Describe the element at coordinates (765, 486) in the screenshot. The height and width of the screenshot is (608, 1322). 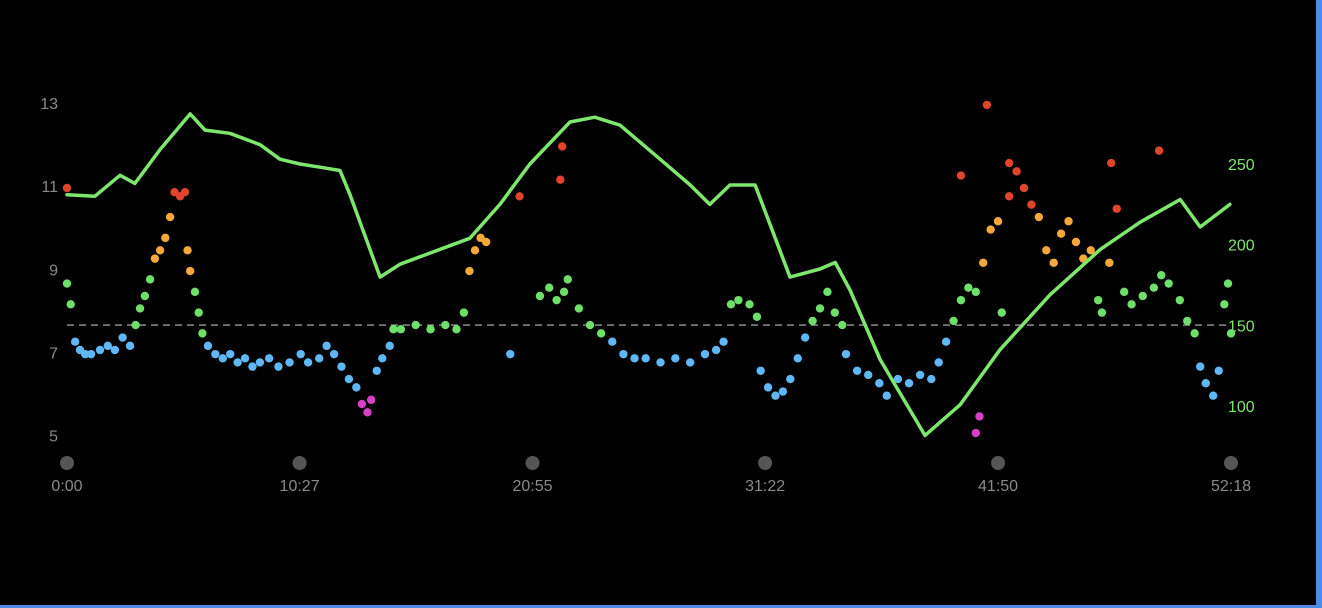
I see `x-tick-label: 31:22` at that location.